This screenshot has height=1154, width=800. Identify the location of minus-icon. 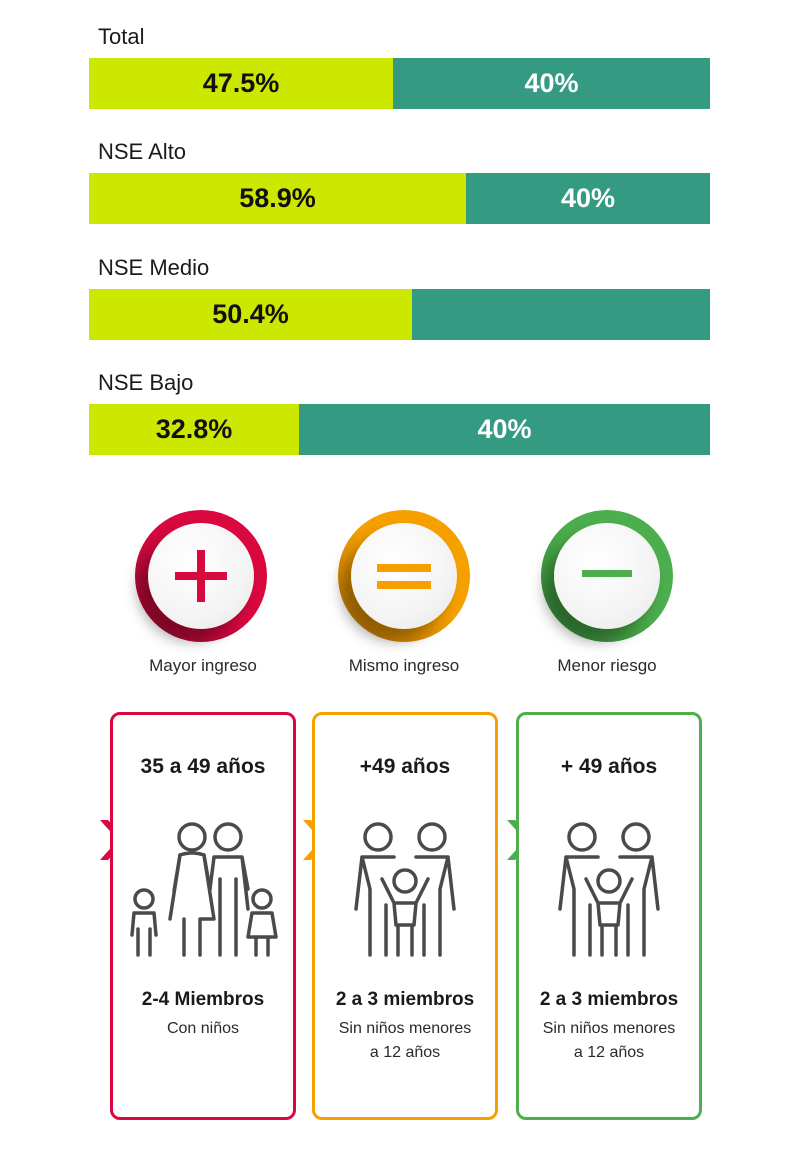
(607, 573).